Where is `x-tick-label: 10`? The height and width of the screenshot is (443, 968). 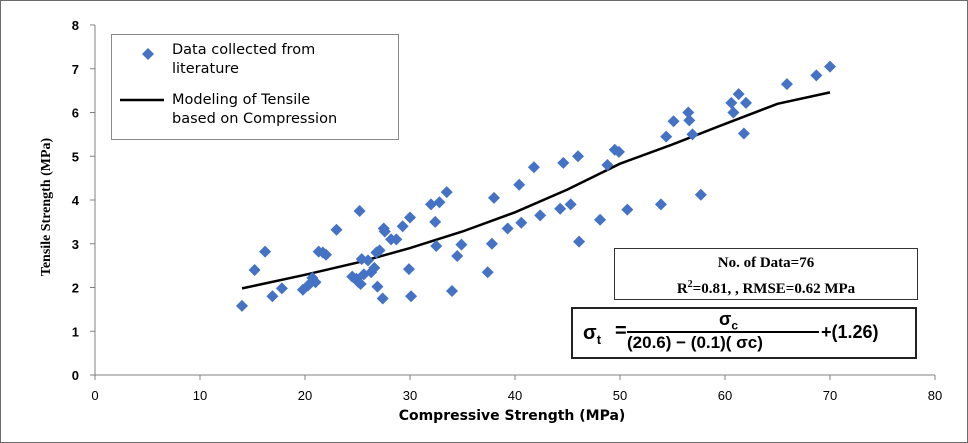 x-tick-label: 10 is located at coordinates (200, 395).